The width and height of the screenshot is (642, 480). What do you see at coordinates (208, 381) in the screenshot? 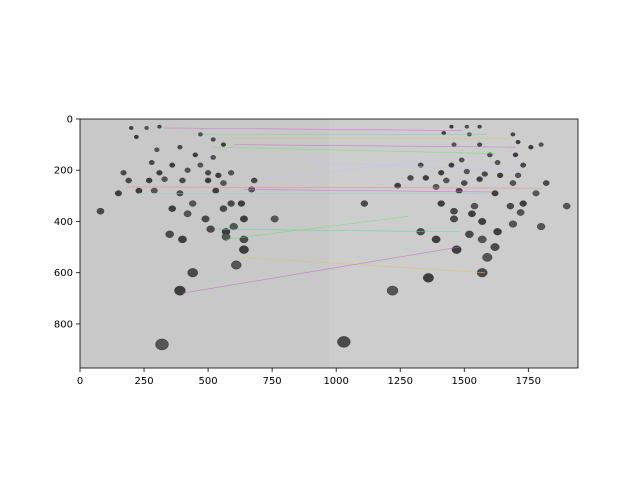
I see `x-tick-label: 500` at bounding box center [208, 381].